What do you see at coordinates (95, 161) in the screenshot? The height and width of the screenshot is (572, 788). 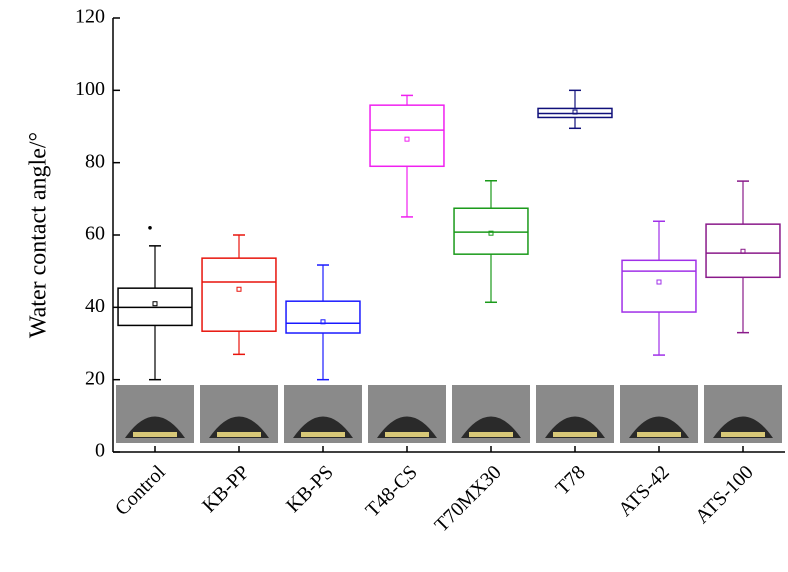 I see `y-tick-label: 80` at bounding box center [95, 161].